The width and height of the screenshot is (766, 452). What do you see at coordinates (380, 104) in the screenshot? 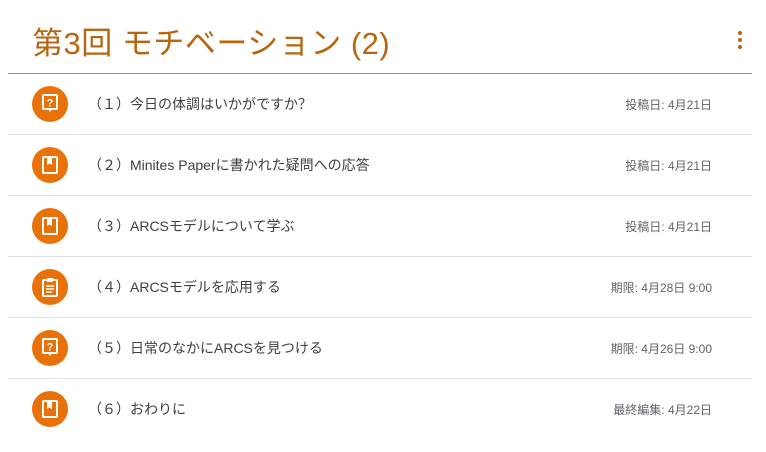
I see `list-item: ? （１）今日の体調はいかがですか？ 投稿日: 4月21日` at bounding box center [380, 104].